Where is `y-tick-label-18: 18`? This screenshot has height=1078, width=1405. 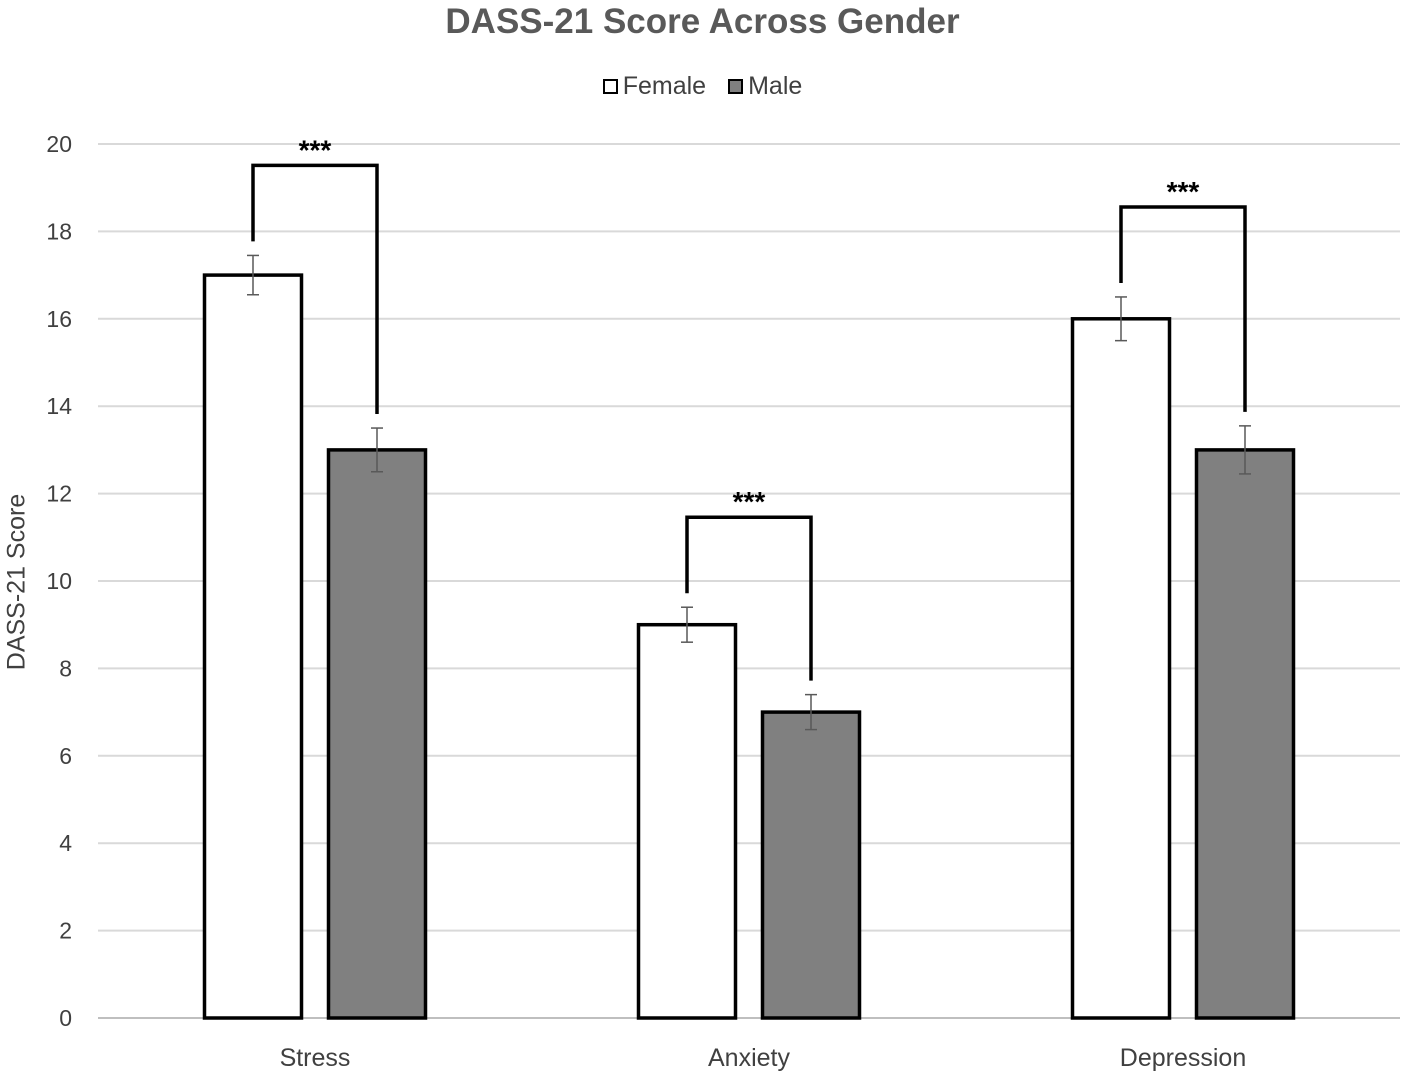
y-tick-label-18: 18 is located at coordinates (59, 231).